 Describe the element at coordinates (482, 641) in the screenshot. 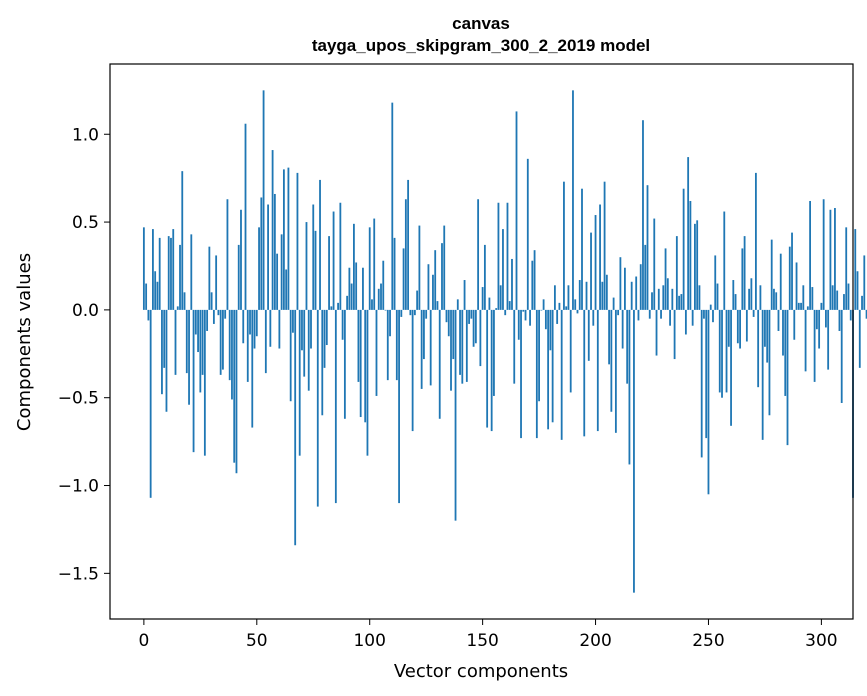

I see `x-tick-label: 150` at that location.